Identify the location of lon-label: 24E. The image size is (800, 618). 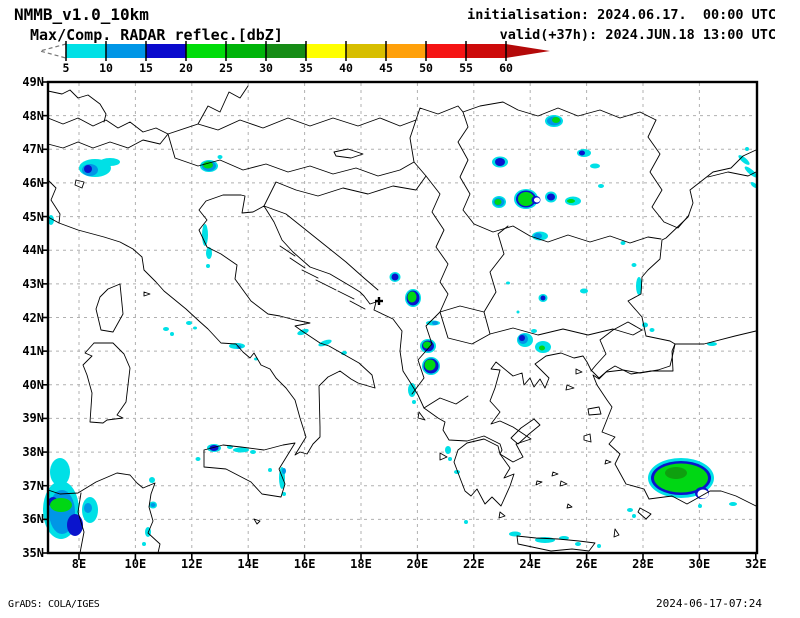
(530, 564).